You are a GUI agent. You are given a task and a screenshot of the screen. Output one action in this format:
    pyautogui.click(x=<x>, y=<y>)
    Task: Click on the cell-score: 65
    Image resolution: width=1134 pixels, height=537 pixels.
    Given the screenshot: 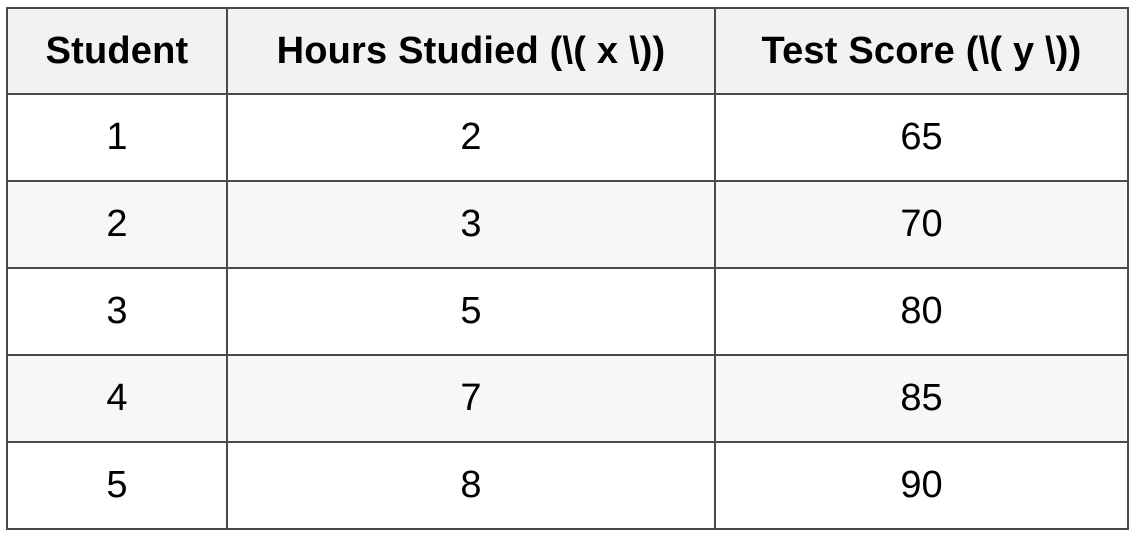 What is the action you would take?
    pyautogui.click(x=921, y=137)
    